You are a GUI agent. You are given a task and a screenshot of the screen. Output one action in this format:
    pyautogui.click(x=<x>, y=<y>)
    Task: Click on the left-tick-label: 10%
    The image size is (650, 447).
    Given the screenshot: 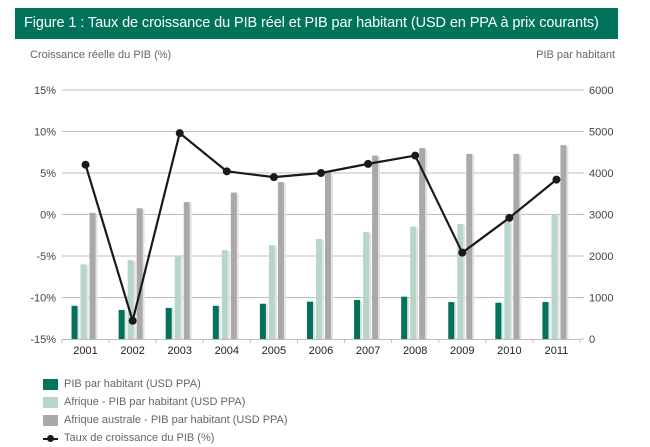 What is the action you would take?
    pyautogui.click(x=45, y=133)
    